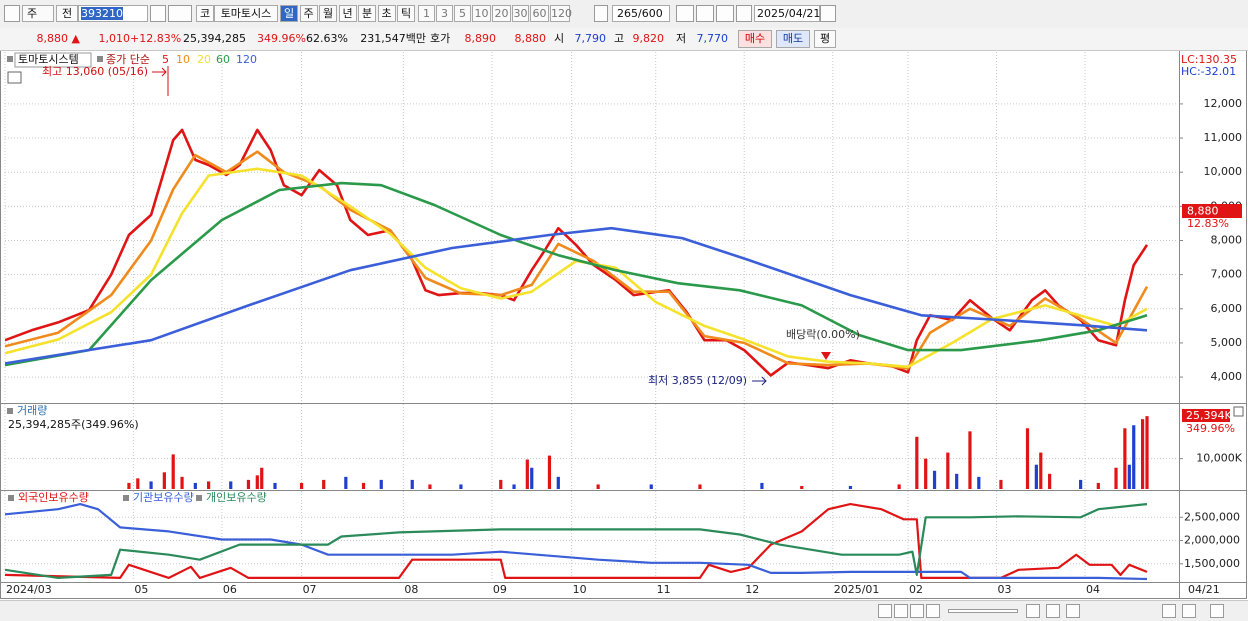 This screenshot has width=1248, height=621. Describe the element at coordinates (1212, 563) in the screenshot. I see `y-tick-label: 1,500,000` at that location.